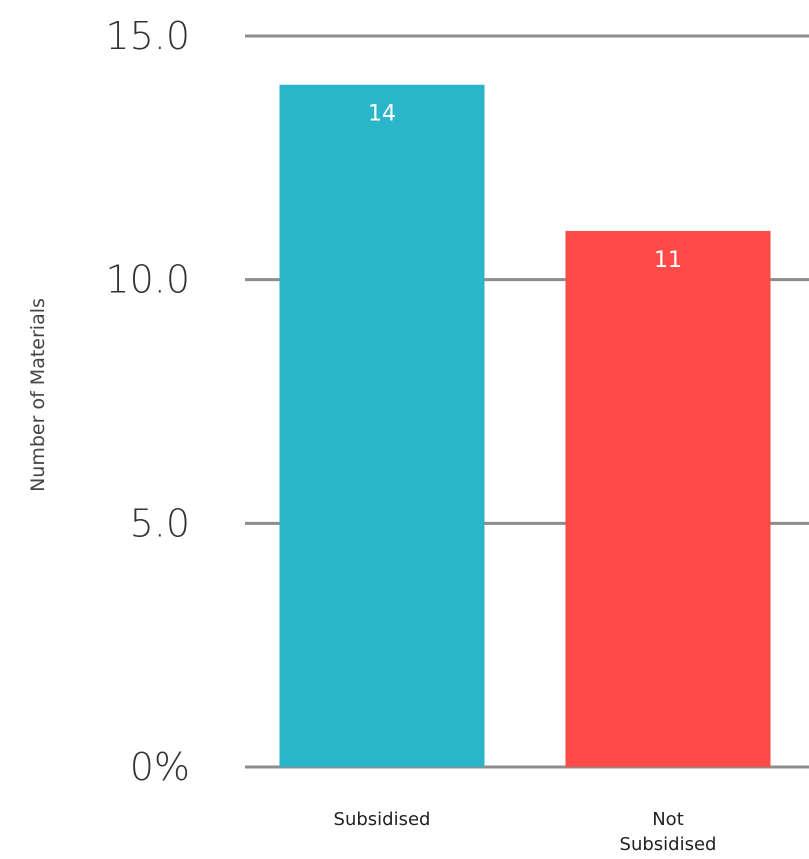 This screenshot has width=809, height=859. Describe the element at coordinates (525, 832) in the screenshot. I see `x-axis-ticks: Subsidised Not Subsidised` at that location.